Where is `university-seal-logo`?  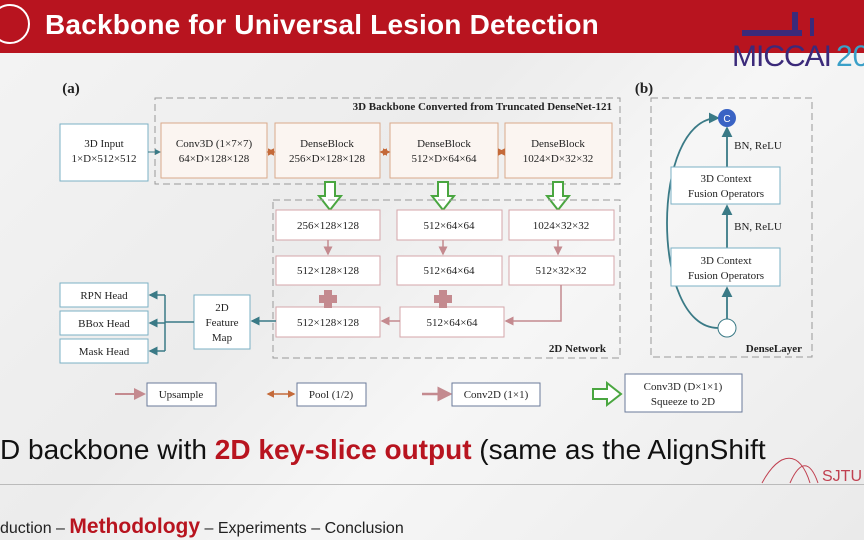 university-seal-logo is located at coordinates (15, 24).